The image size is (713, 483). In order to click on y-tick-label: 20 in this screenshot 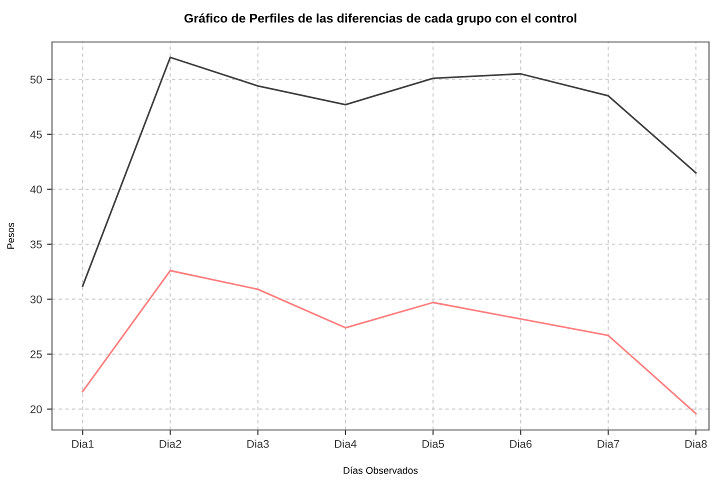, I will do `click(36, 409)`.